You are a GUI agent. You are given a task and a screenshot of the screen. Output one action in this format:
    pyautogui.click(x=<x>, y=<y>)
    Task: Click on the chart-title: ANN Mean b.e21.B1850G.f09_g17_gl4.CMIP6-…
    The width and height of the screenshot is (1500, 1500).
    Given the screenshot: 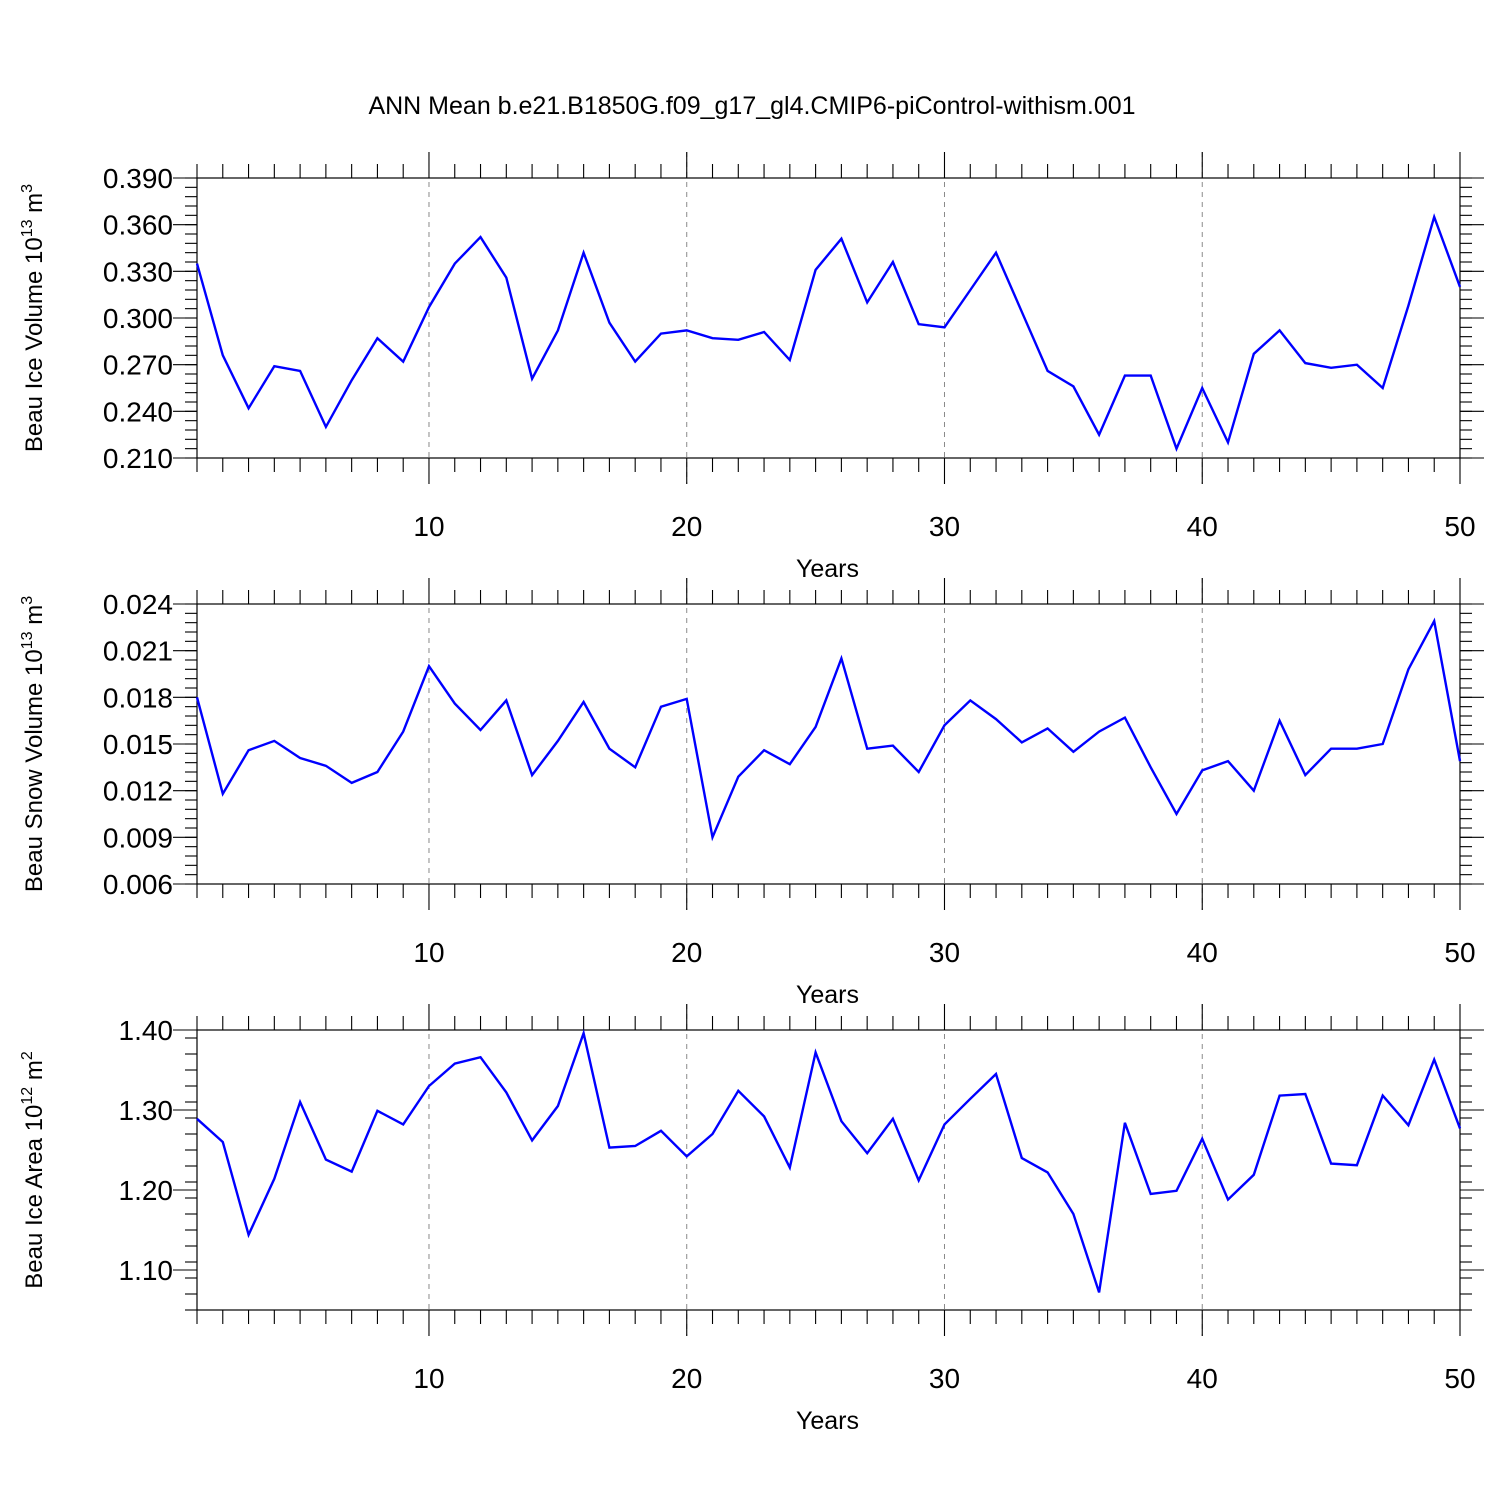 What is the action you would take?
    pyautogui.click(x=751, y=106)
    